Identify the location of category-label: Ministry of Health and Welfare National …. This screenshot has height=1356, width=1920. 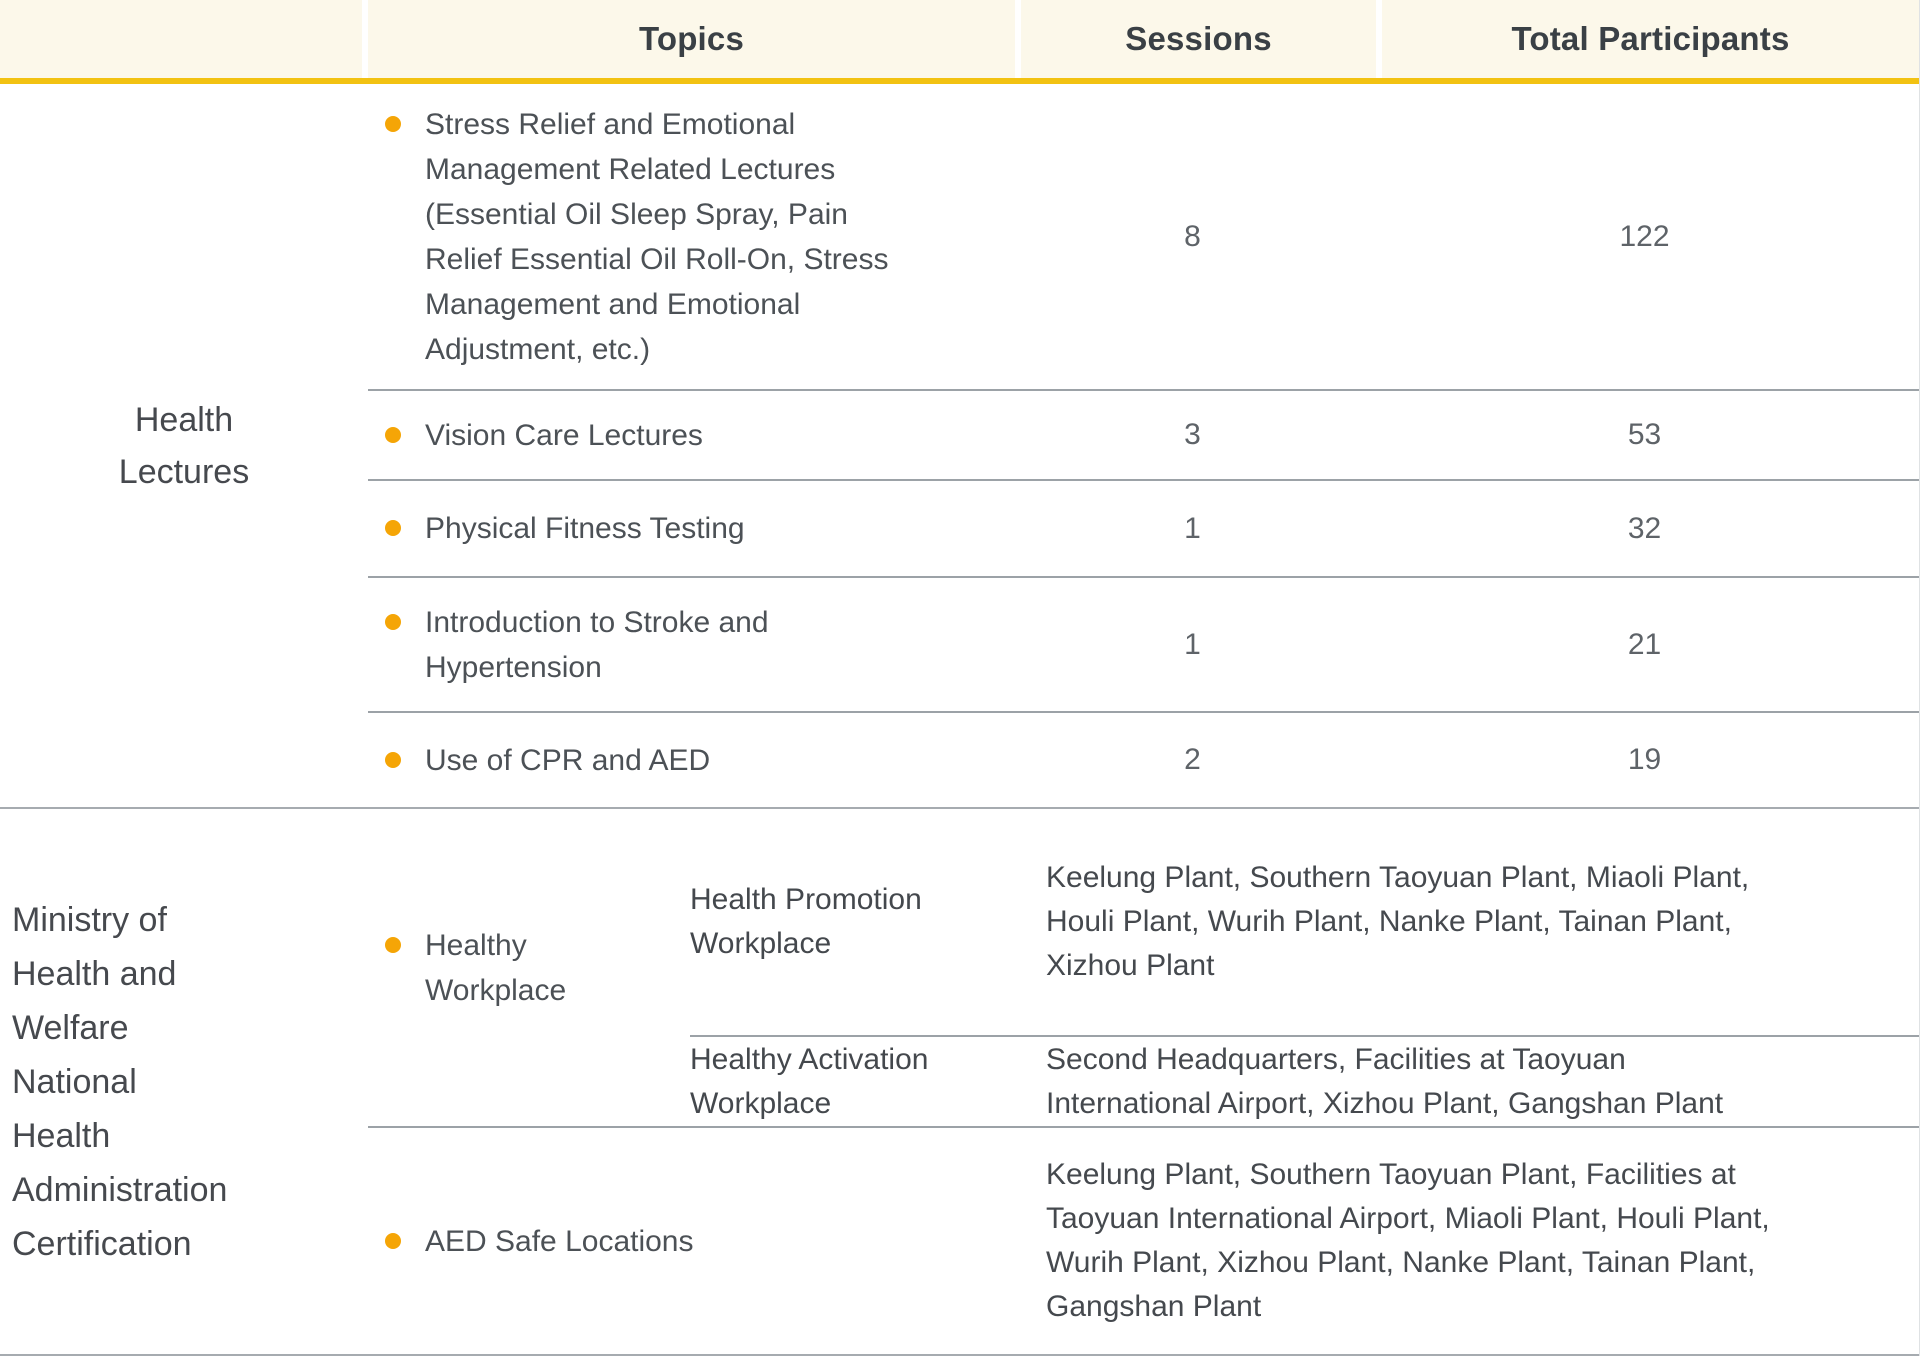
(120, 1081).